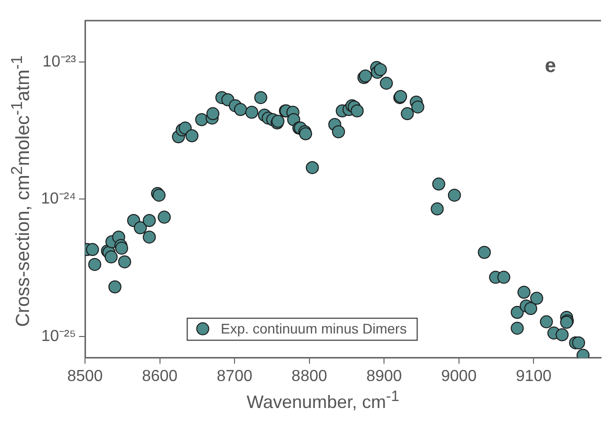  Describe the element at coordinates (58, 336) in the screenshot. I see `y-tick-label: 10⁻²⁵` at that location.